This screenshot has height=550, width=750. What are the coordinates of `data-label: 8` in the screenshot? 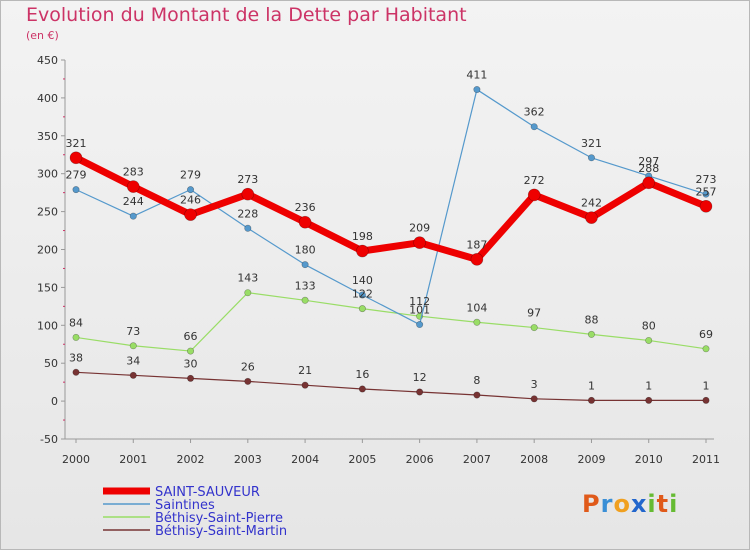 It's located at (476, 380).